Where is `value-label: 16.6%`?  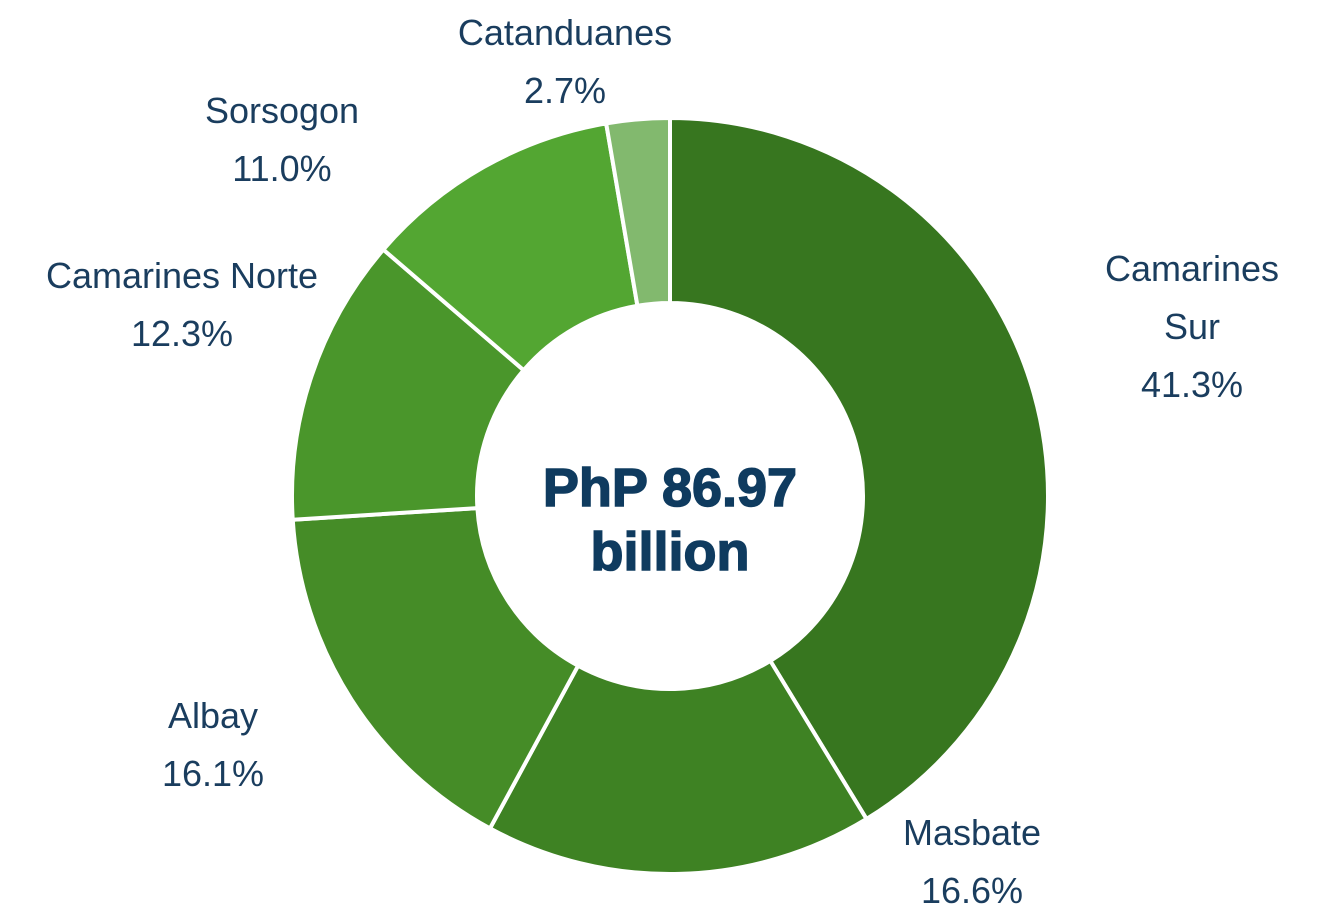 value-label: 16.6% is located at coordinates (972, 890).